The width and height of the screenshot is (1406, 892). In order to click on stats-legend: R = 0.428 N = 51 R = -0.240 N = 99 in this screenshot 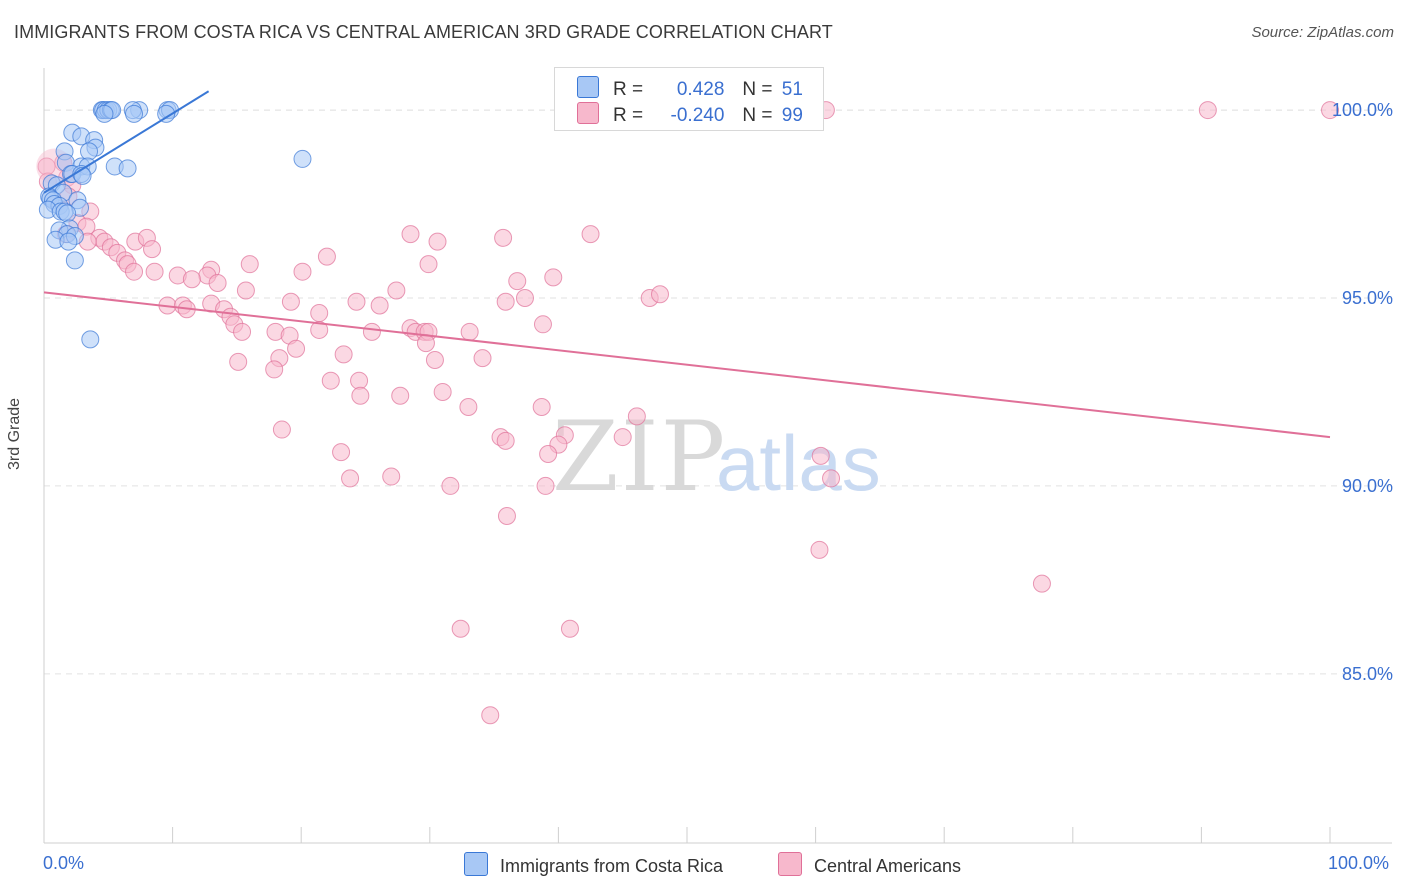, I will do `click(689, 99)`.